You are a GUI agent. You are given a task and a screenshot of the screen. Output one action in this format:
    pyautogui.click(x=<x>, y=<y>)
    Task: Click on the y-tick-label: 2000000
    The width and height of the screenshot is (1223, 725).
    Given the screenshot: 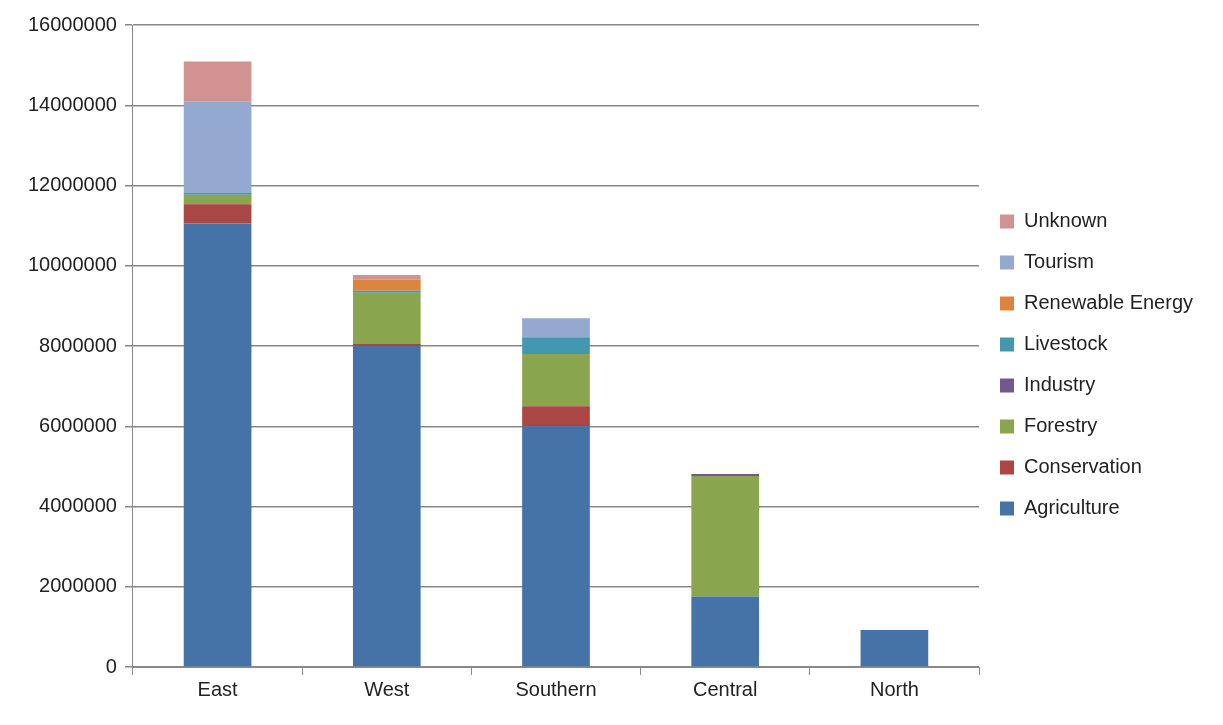 What is the action you would take?
    pyautogui.click(x=78, y=585)
    